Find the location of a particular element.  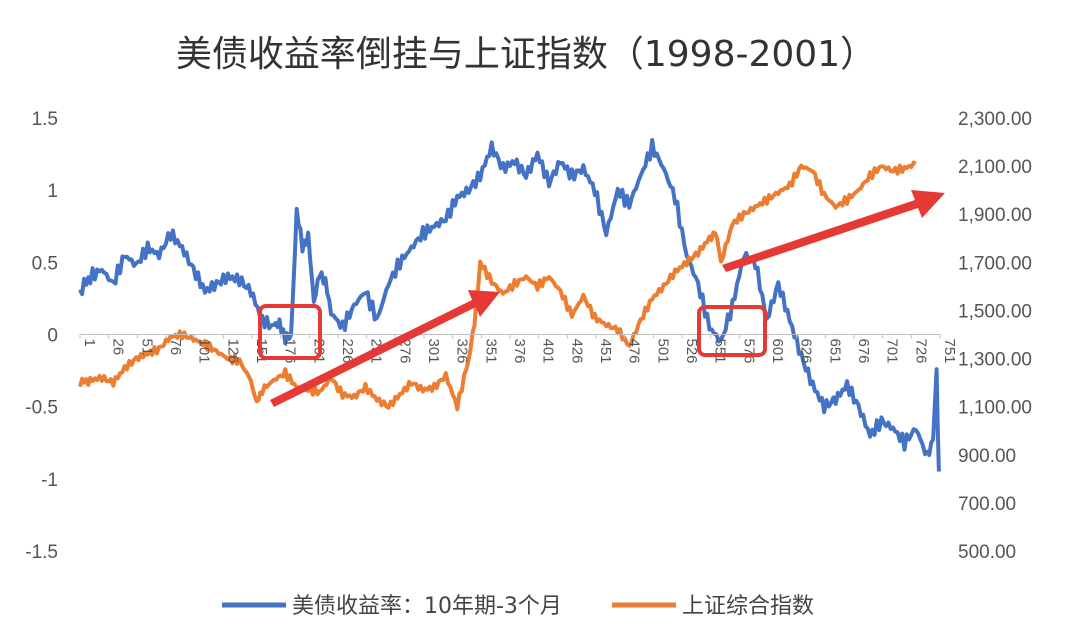

x-tick-label: 426 is located at coordinates (576, 351).